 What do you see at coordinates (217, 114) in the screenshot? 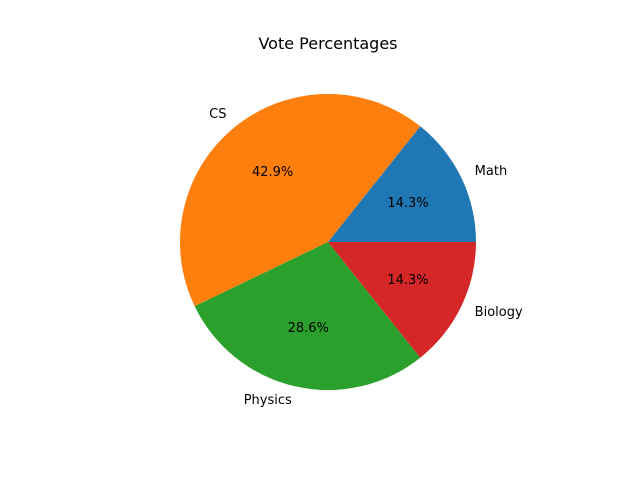
I see `slice-label-cs: CS` at bounding box center [217, 114].